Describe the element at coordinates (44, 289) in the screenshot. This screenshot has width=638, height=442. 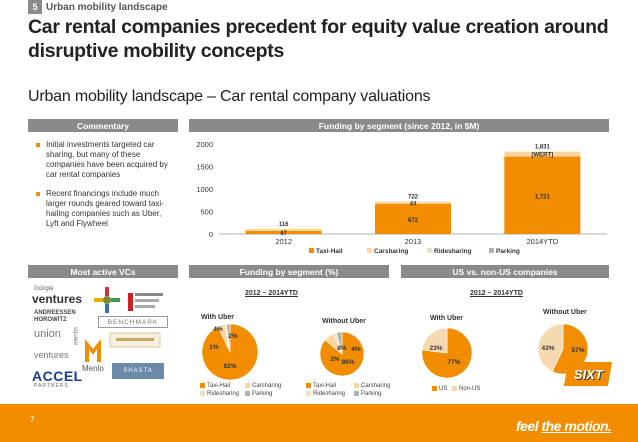
I see `google-logo-text: Google` at that location.